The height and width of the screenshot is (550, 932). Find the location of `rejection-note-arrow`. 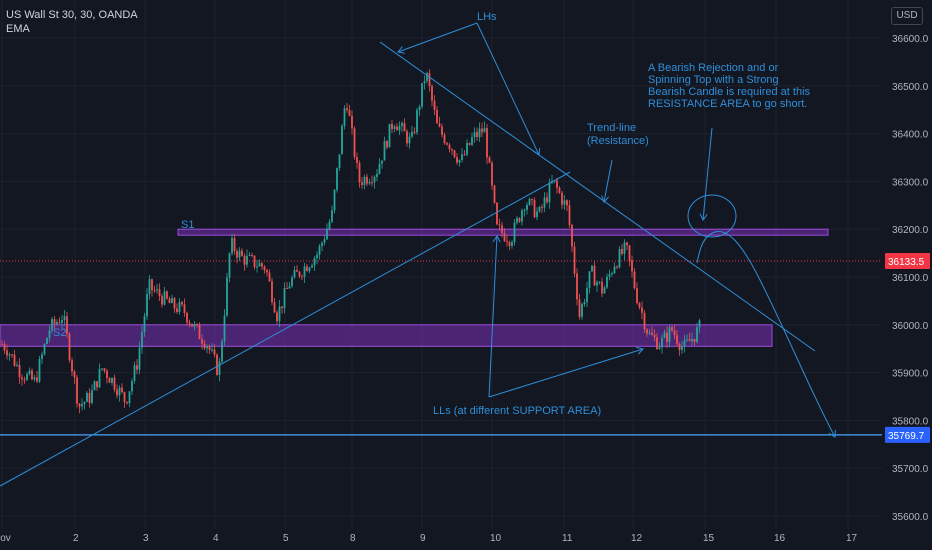

rejection-note-arrow is located at coordinates (707, 174).